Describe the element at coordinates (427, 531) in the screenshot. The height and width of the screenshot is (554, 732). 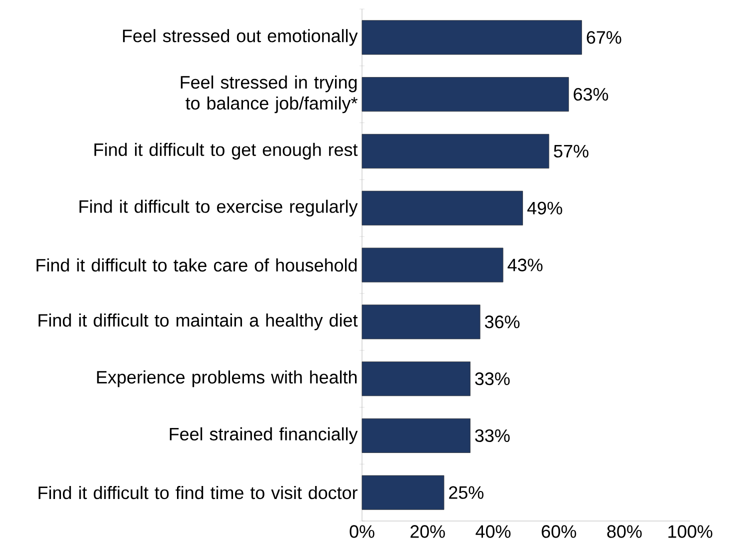
I see `x-tick-label: 20%` at that location.